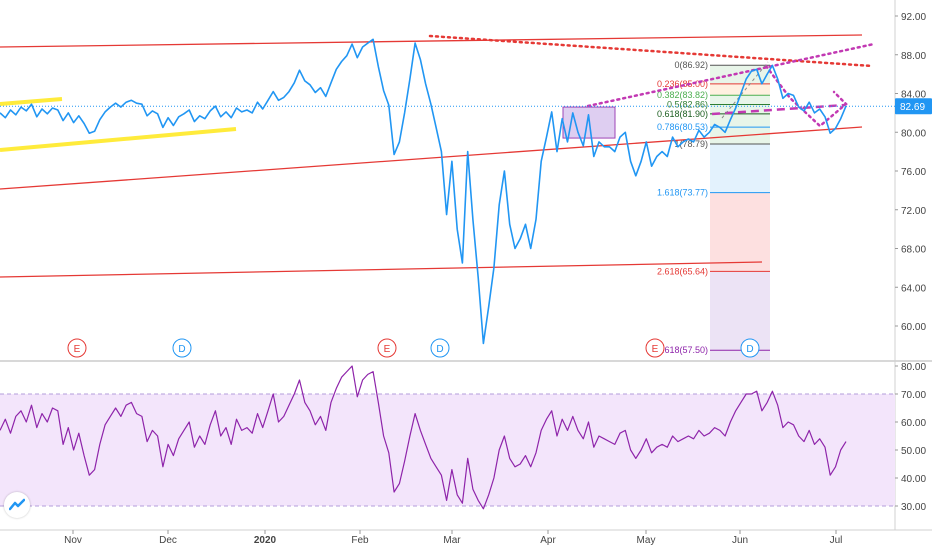  What do you see at coordinates (17, 505) in the screenshot?
I see `tradingview-logo-icon` at bounding box center [17, 505].